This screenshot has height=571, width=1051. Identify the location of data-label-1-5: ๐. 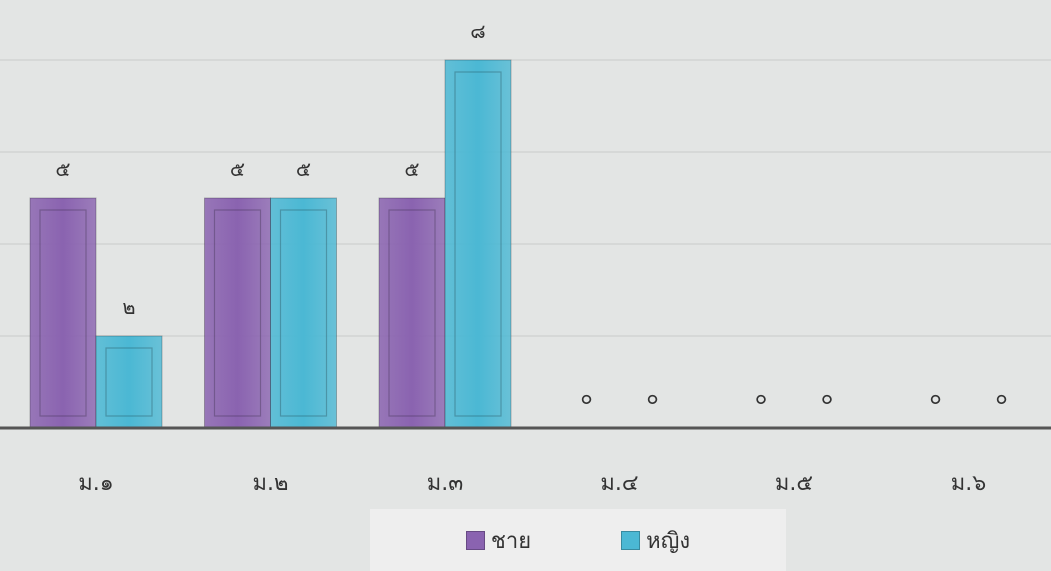
(761, 397).